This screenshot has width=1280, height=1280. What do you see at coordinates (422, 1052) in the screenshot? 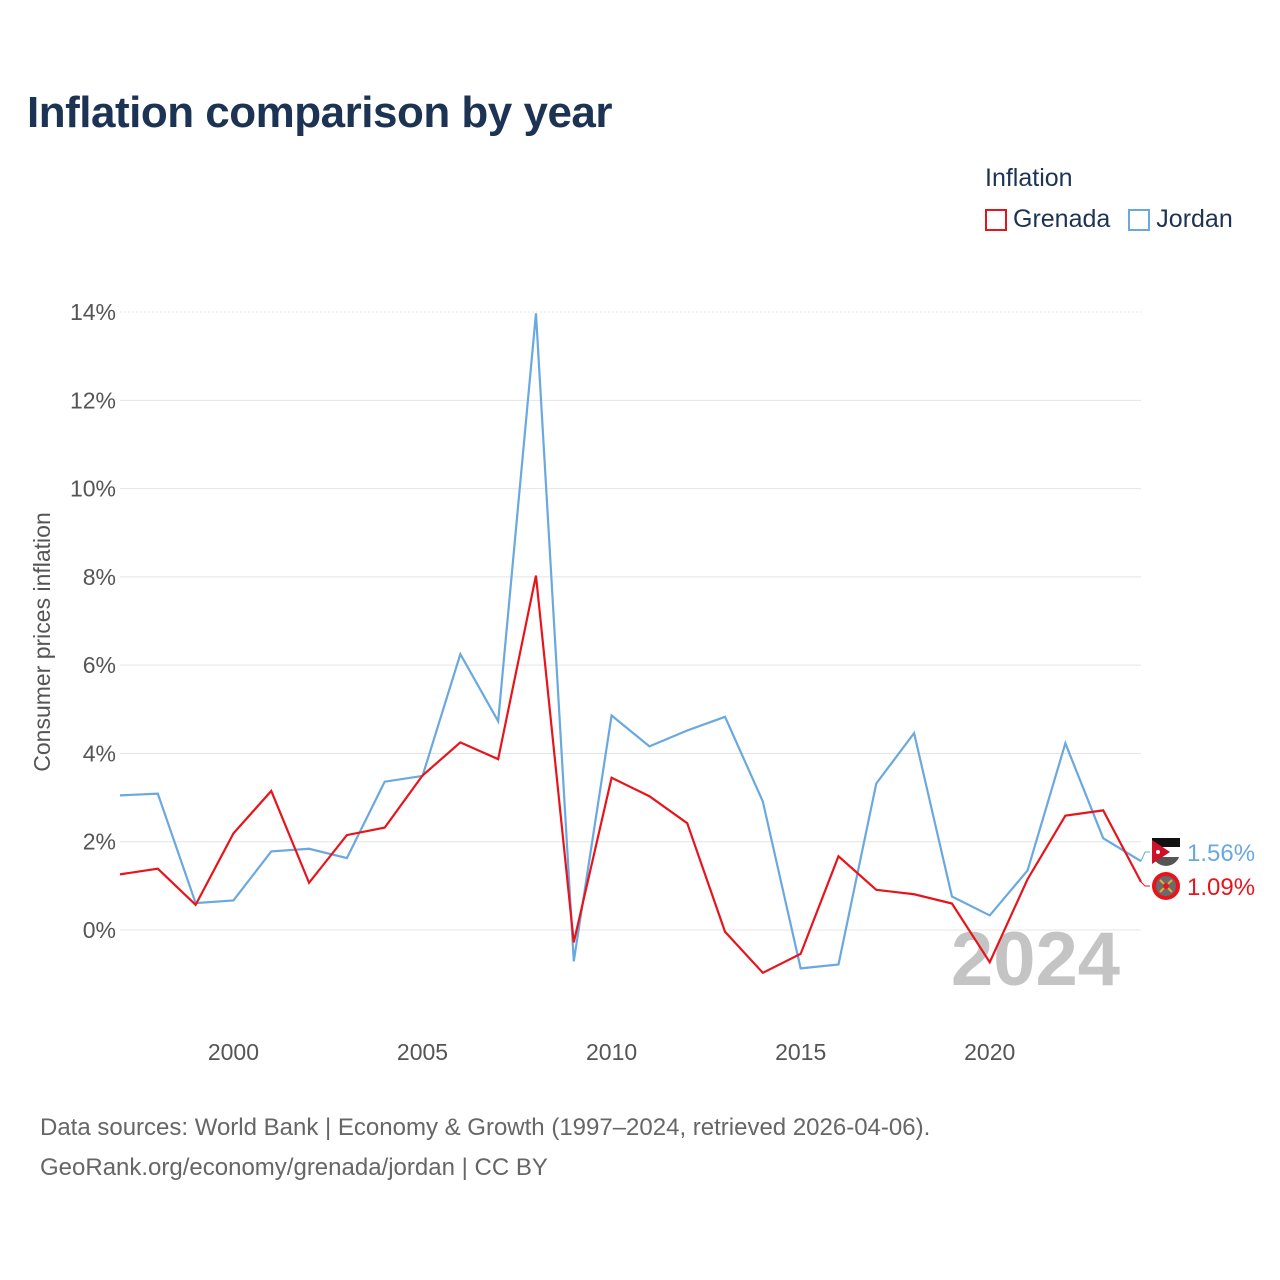
I see `x-tick-label: 2005` at bounding box center [422, 1052].